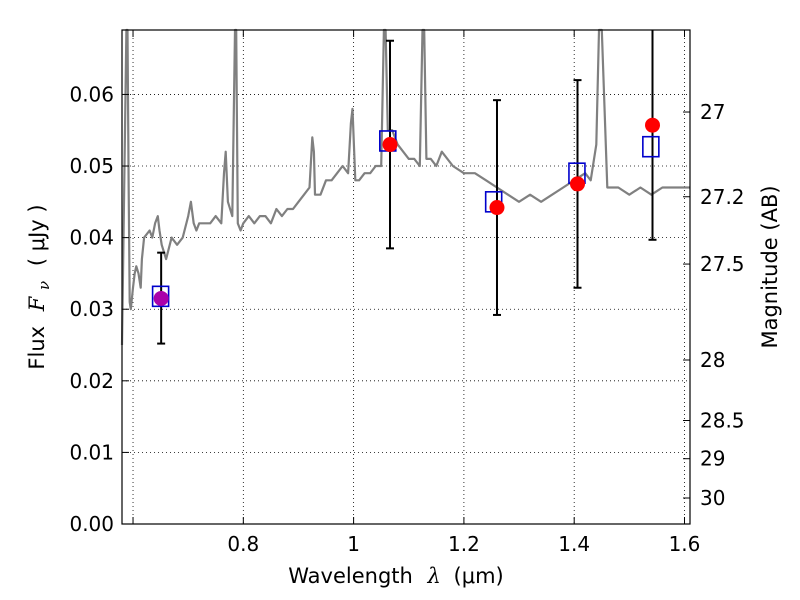  I want to click on y-tick-label: 0.02, so click(91, 381).